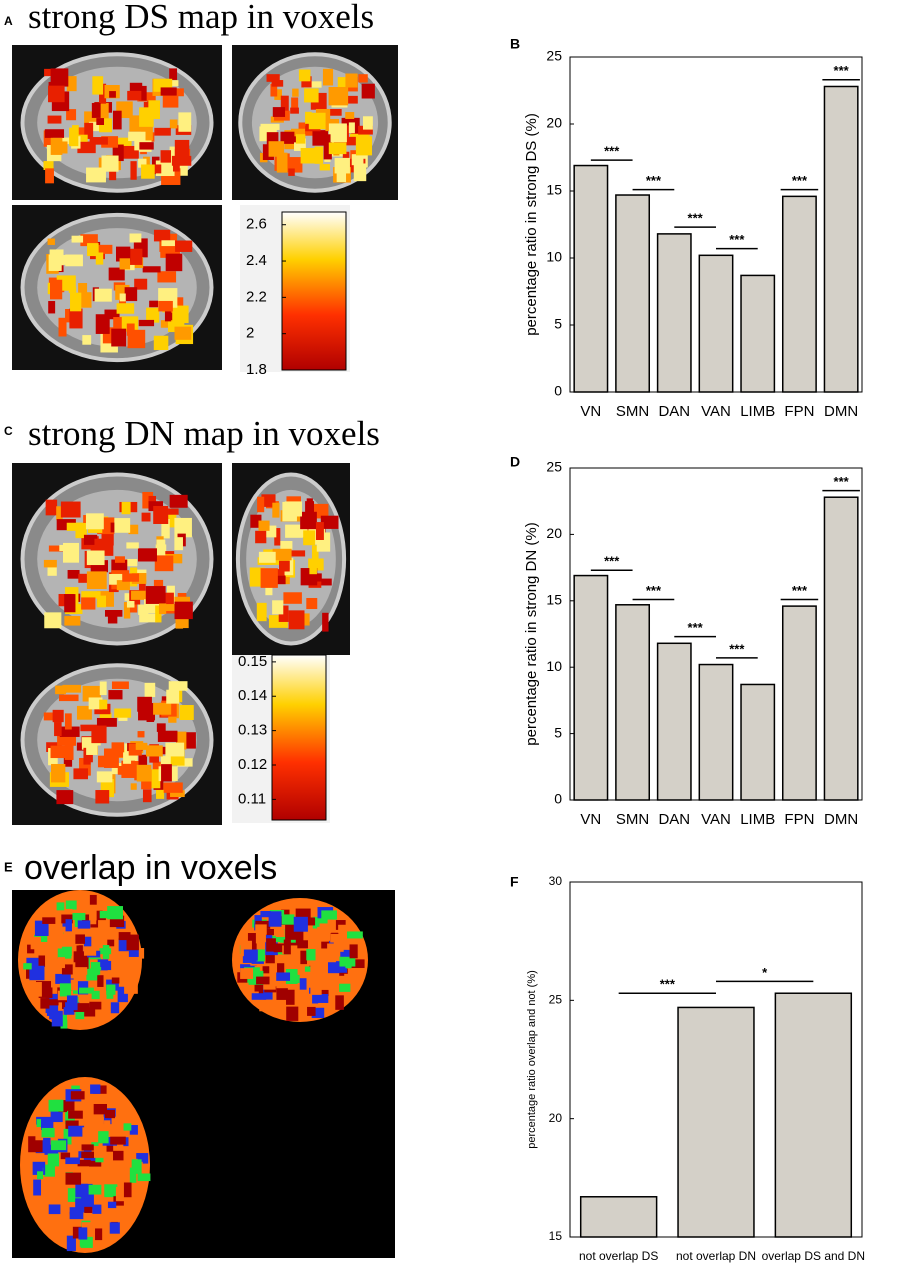  What do you see at coordinates (554, 533) in the screenshot?
I see `y-tick-label: 20` at bounding box center [554, 533].